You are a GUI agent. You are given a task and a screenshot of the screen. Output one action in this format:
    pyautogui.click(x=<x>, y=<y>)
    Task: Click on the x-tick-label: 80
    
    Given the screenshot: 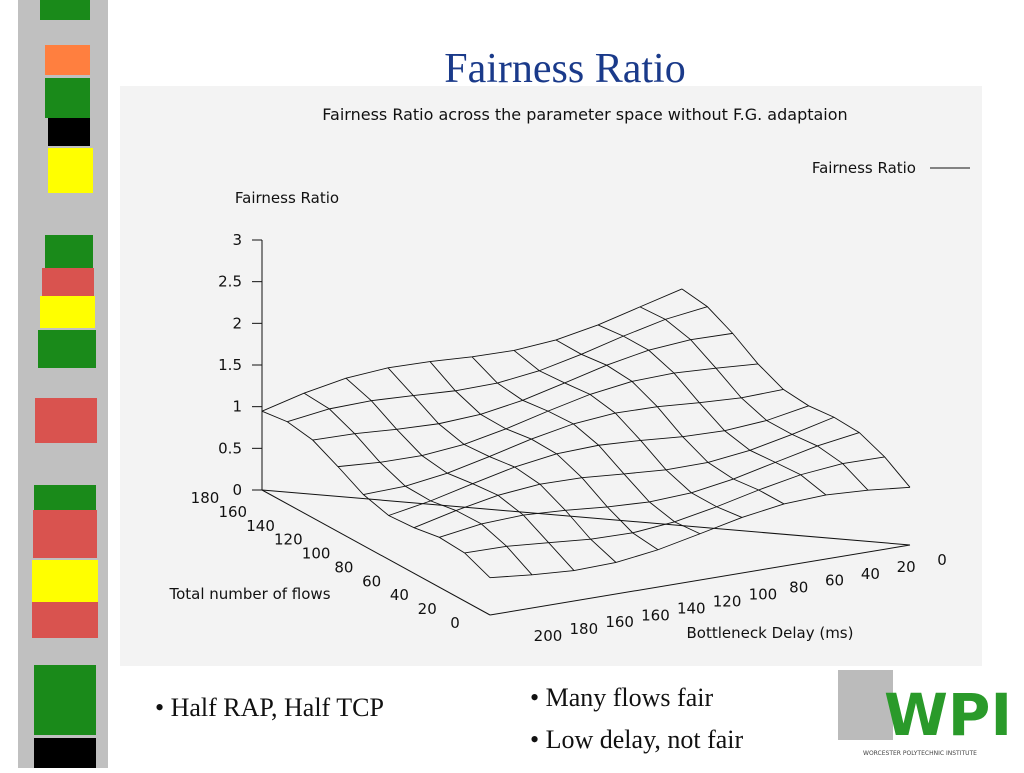 What is the action you would take?
    pyautogui.click(x=798, y=588)
    